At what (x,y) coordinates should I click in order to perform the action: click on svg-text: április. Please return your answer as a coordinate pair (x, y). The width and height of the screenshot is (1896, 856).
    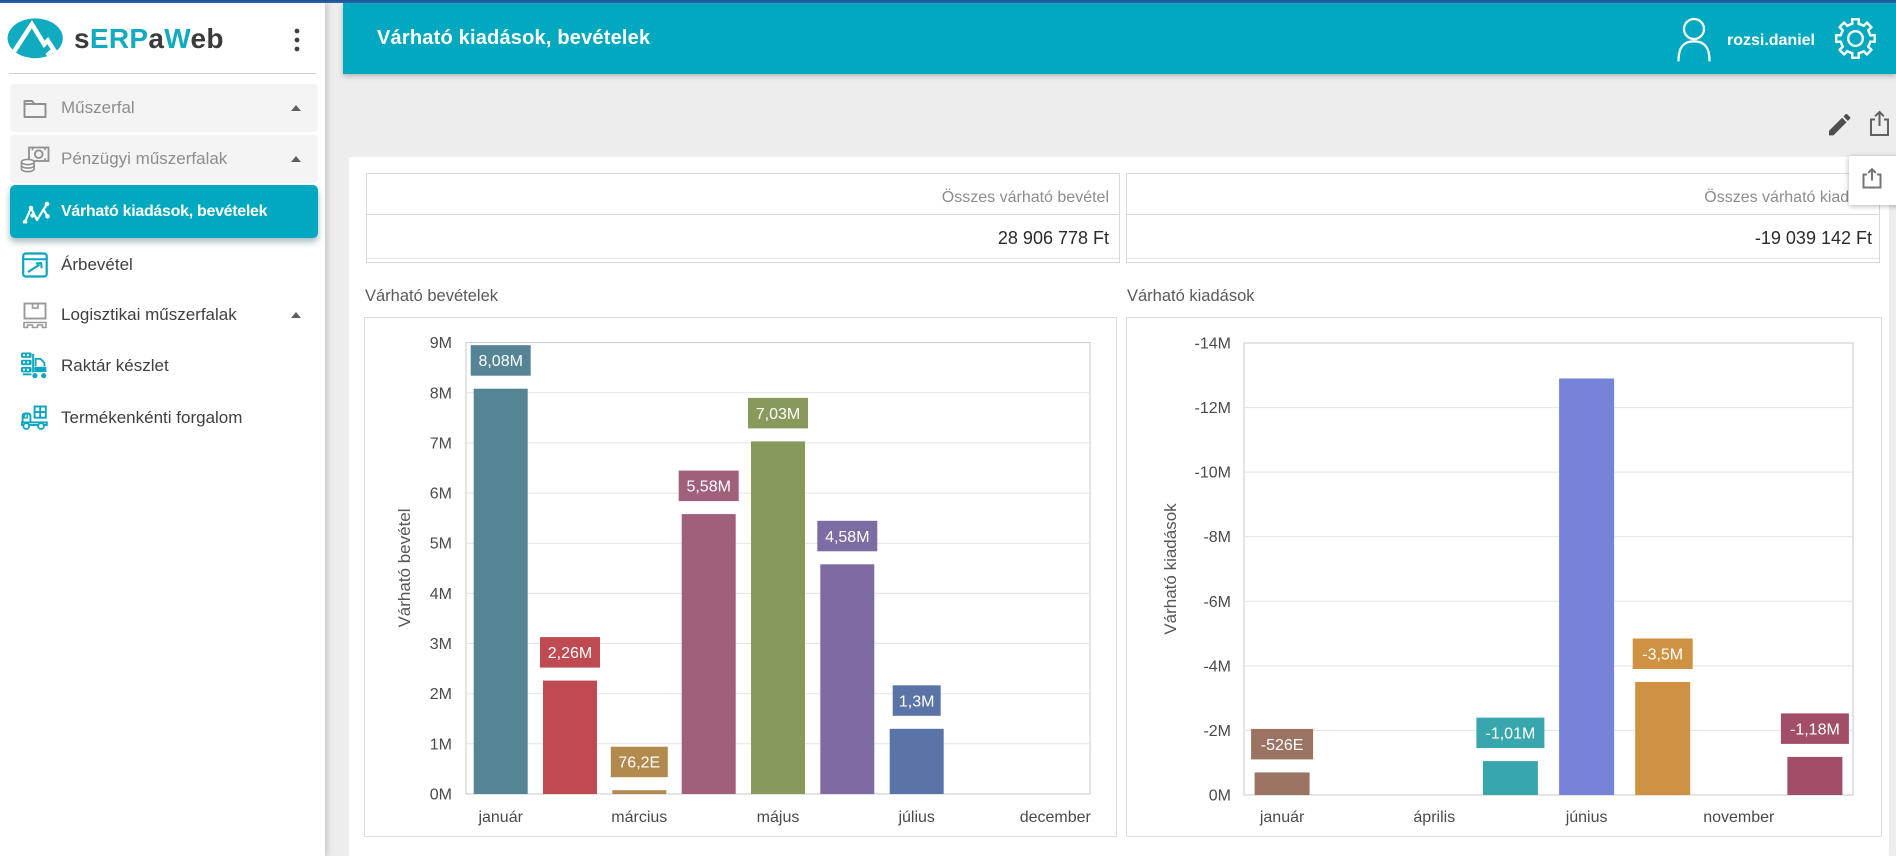
    Looking at the image, I should click on (1434, 817).